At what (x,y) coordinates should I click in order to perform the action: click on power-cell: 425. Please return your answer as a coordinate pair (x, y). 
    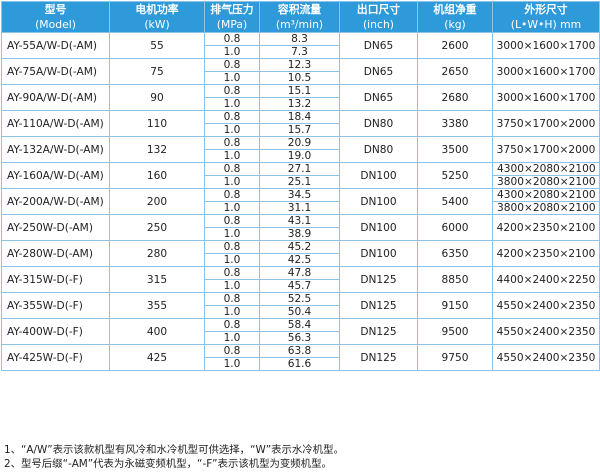
    Looking at the image, I should click on (157, 357).